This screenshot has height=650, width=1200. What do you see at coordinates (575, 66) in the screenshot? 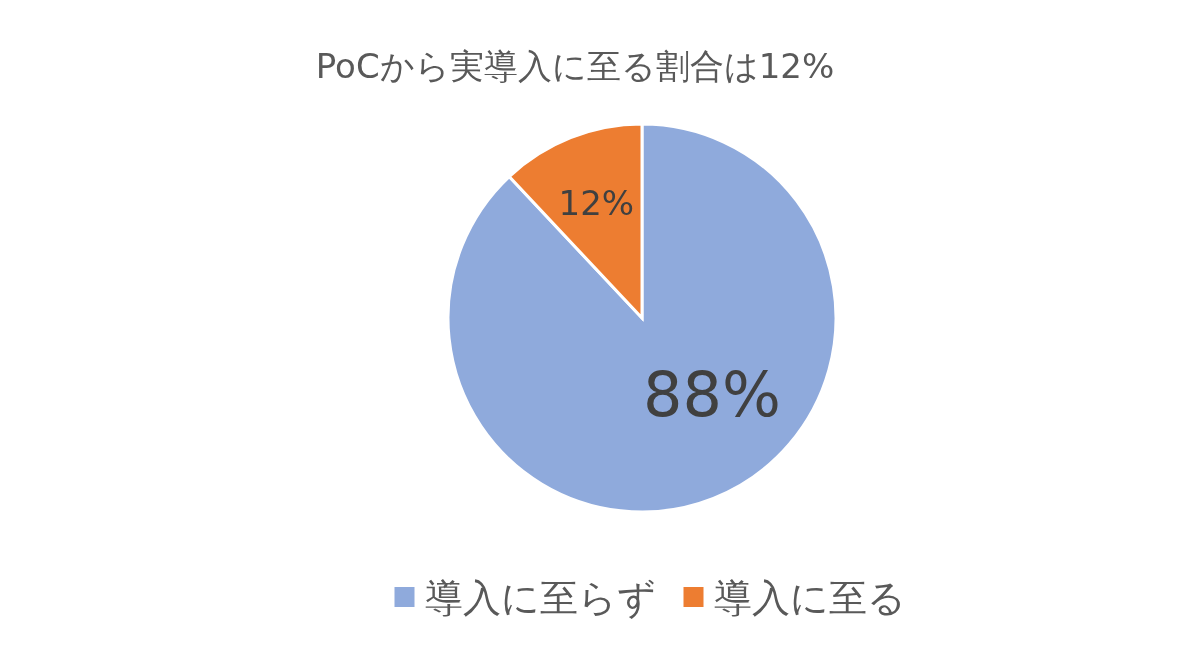
I see `chart-title: PoCから実導入に至る割合は12%` at bounding box center [575, 66].